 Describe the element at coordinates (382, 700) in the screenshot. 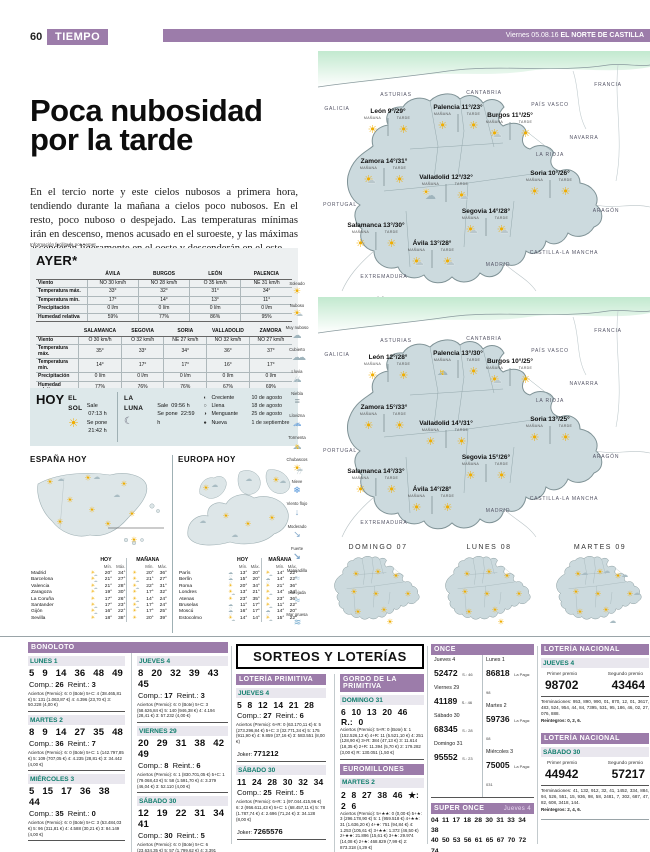

I see `gordo-day: DOMINGO 31` at that location.